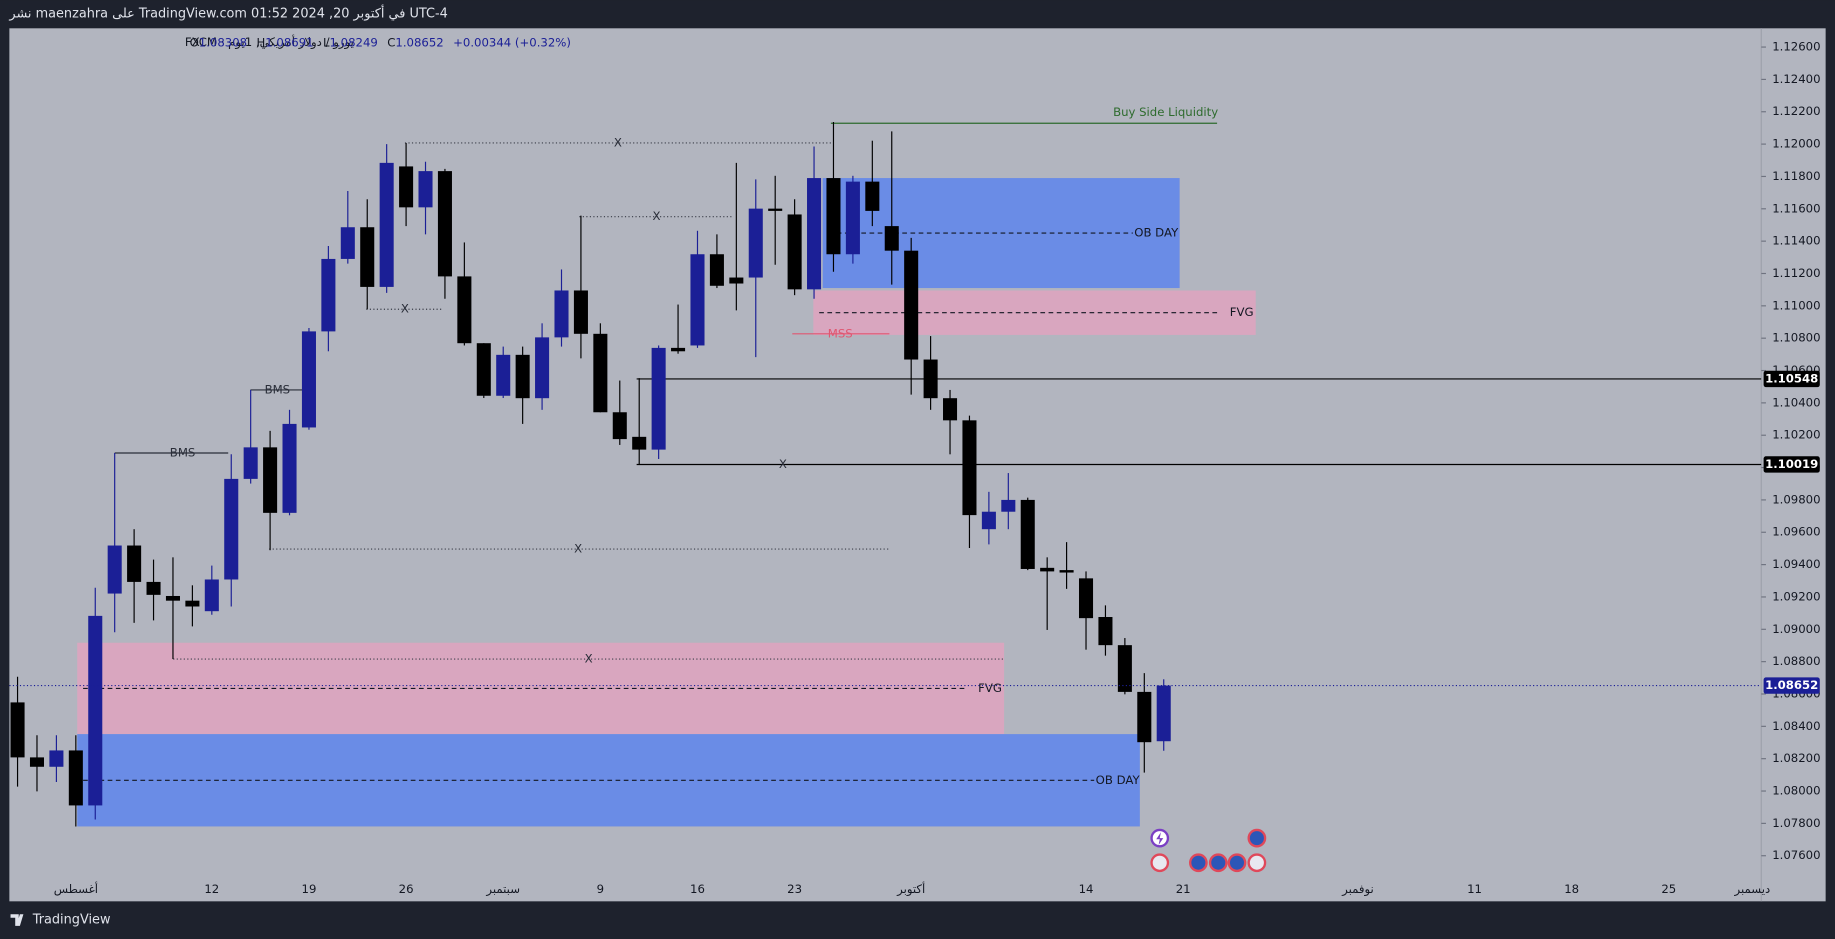 The width and height of the screenshot is (1835, 939). What do you see at coordinates (502, 889) in the screenshot?
I see `x-tick-label: سبتمبر` at bounding box center [502, 889].